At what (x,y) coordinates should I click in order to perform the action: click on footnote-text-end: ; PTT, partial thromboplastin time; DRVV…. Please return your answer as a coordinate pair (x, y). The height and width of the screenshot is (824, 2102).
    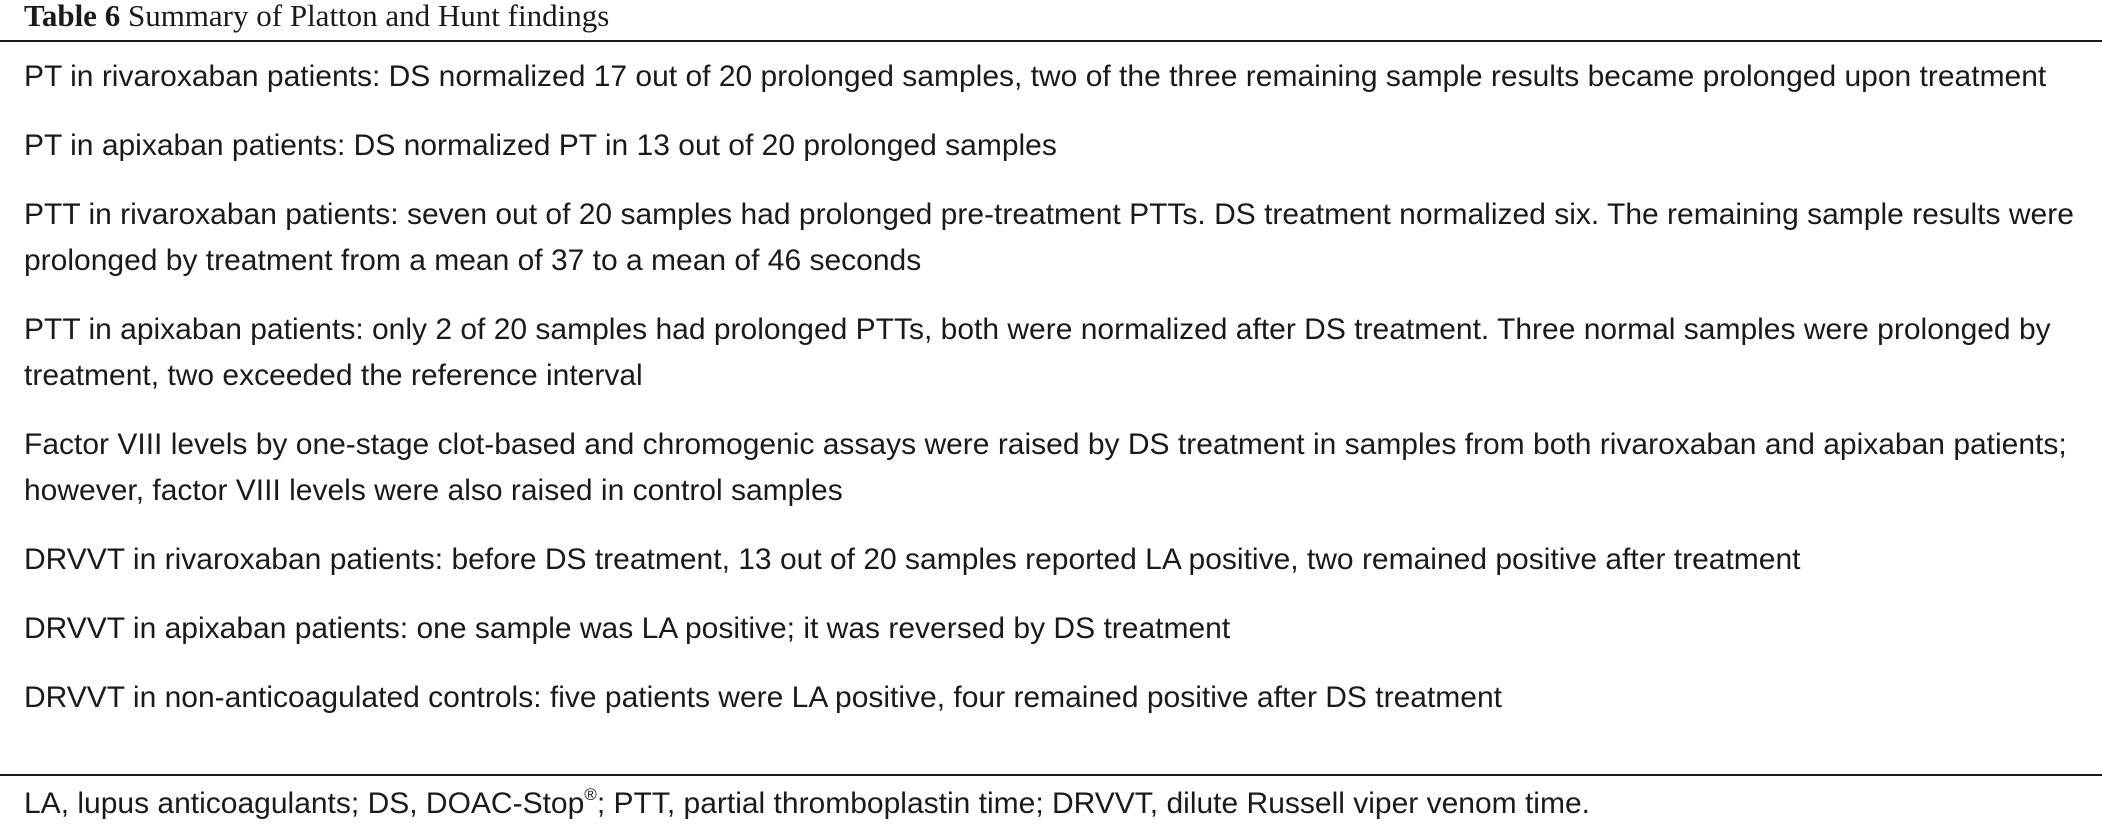
    Looking at the image, I should click on (1093, 803).